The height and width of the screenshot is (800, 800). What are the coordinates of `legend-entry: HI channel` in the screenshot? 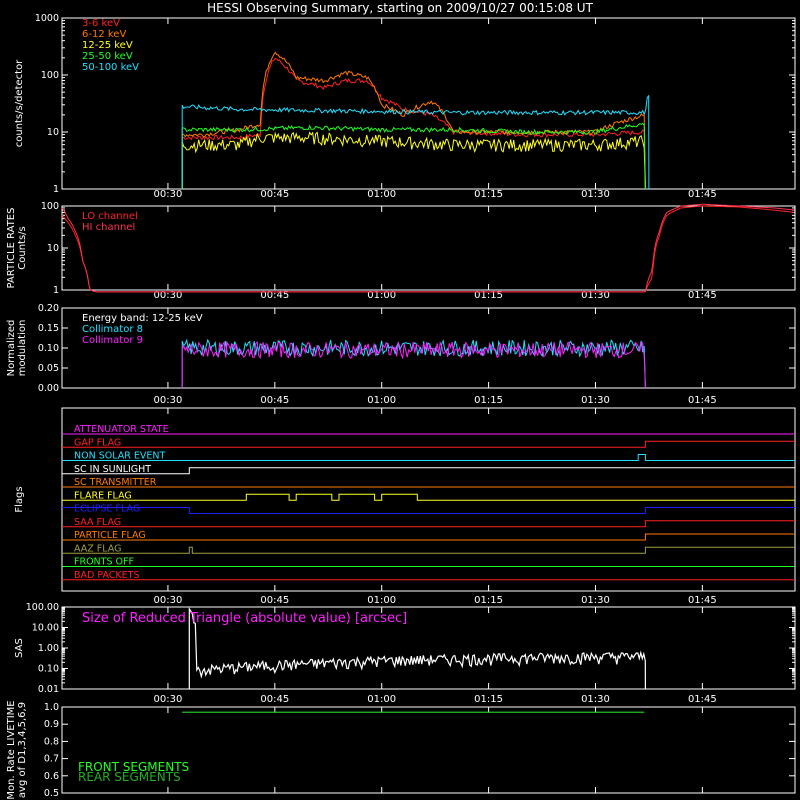 It's located at (108, 227).